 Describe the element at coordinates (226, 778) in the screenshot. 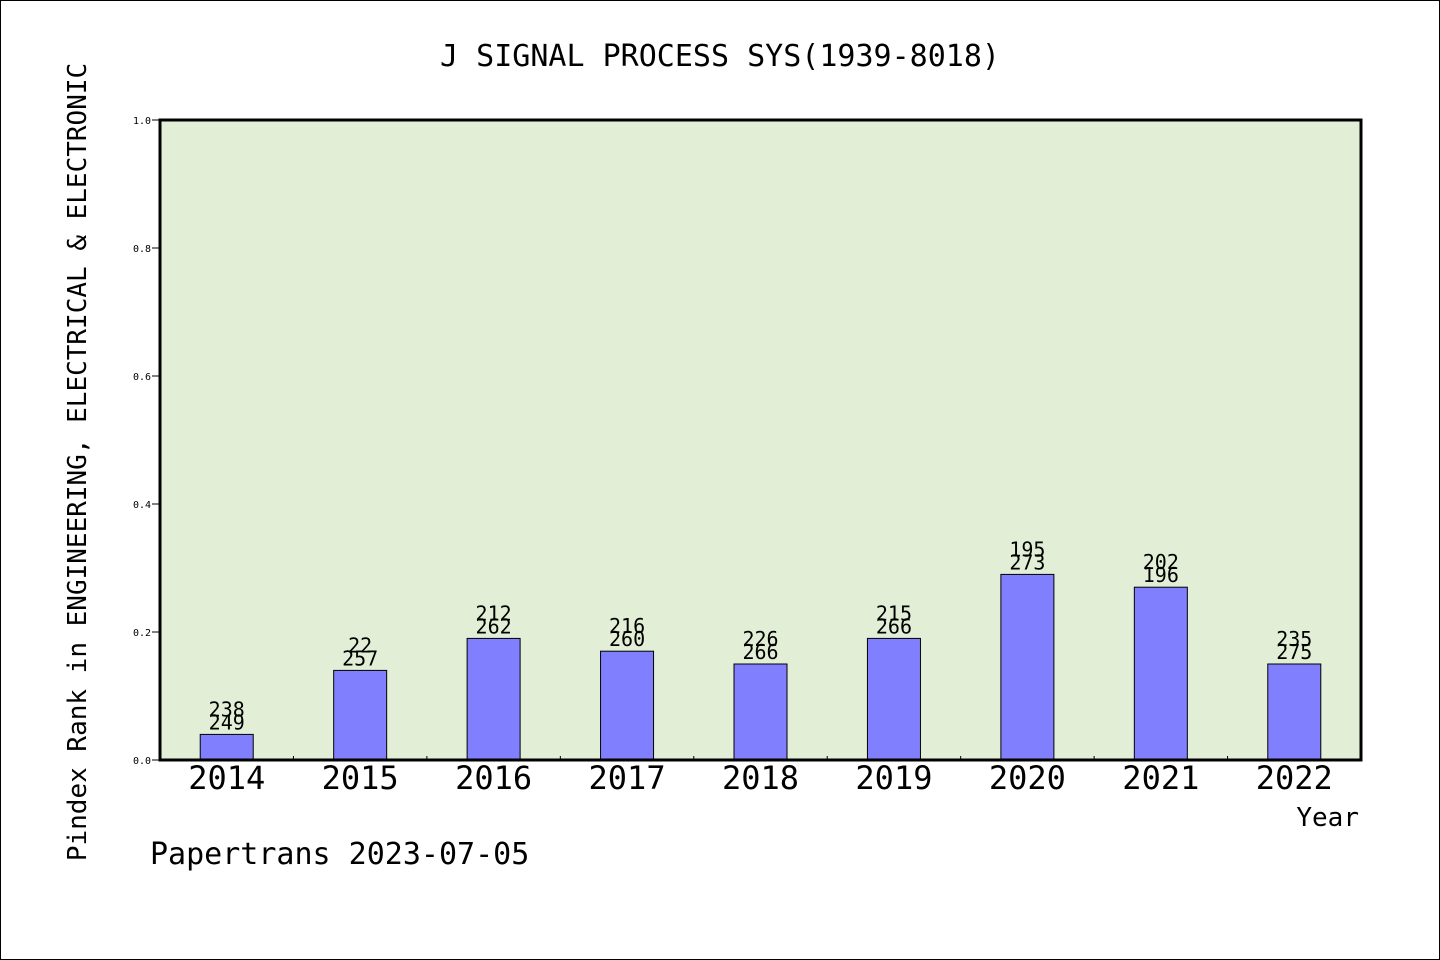

I see `x-tick-label: 2014` at that location.